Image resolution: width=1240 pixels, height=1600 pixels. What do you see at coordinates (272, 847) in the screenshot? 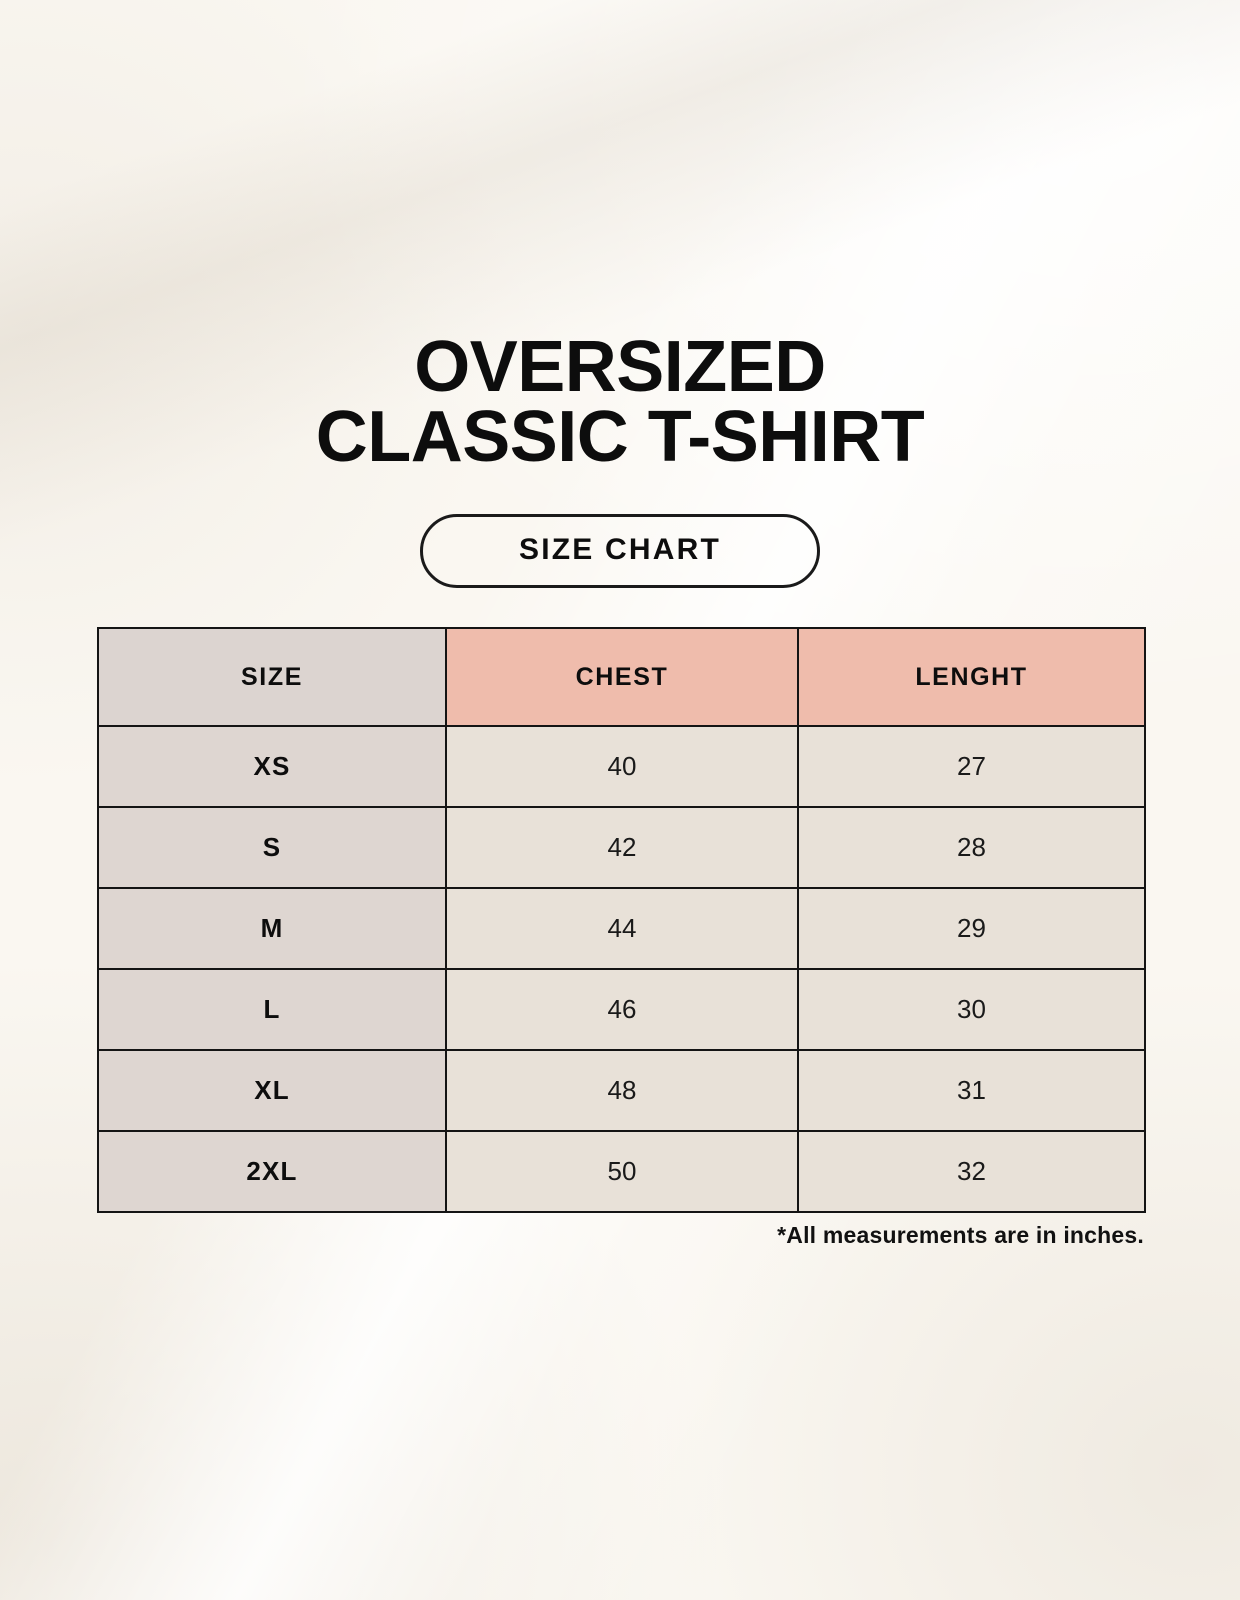
I see `cell-size: S` at bounding box center [272, 847].